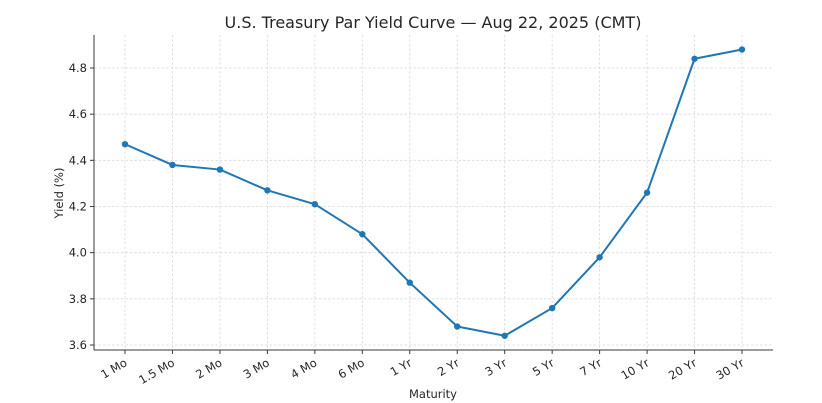 This screenshot has height=403, width=822. Describe the element at coordinates (448, 367) in the screenshot. I see `x-tick-label: 2 Yr` at that location.